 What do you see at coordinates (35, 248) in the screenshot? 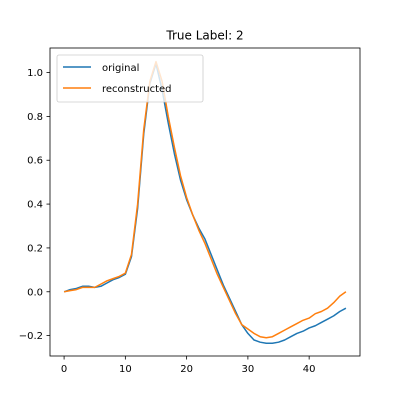
I see `y-tick-label: 0.2` at bounding box center [35, 248].